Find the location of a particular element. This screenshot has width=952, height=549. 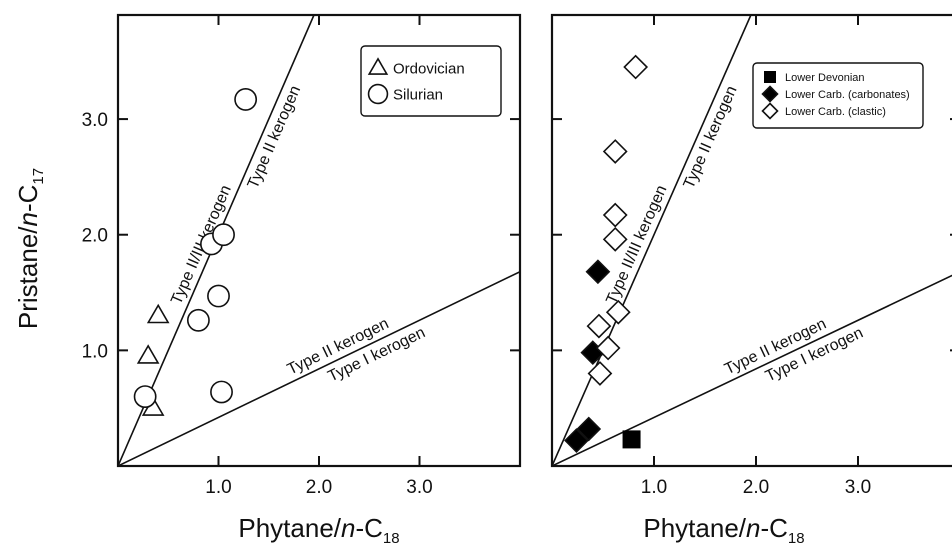

series-lower-carb-clastic is located at coordinates (617, 220).